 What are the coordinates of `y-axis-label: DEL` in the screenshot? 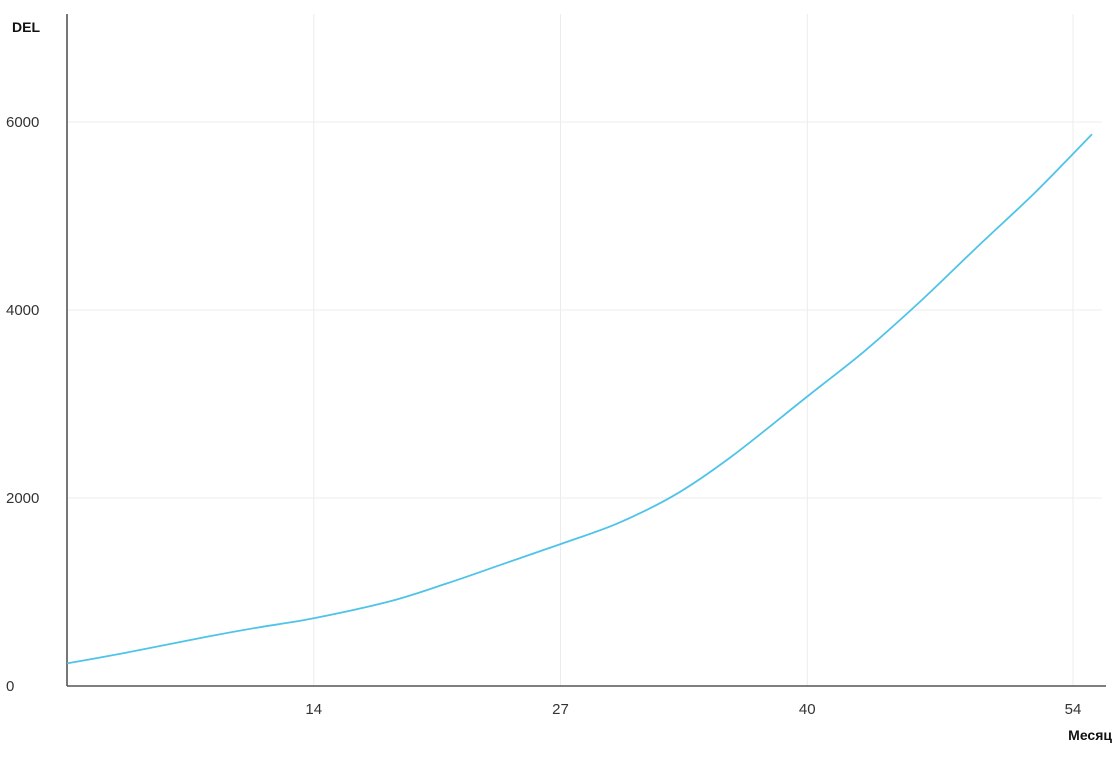 It's located at (26, 27).